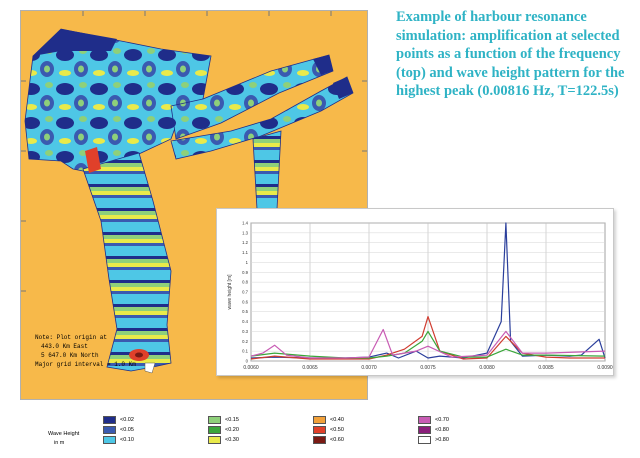  Describe the element at coordinates (230, 292) in the screenshot. I see `y-axis-label: wave height [m]` at that location.